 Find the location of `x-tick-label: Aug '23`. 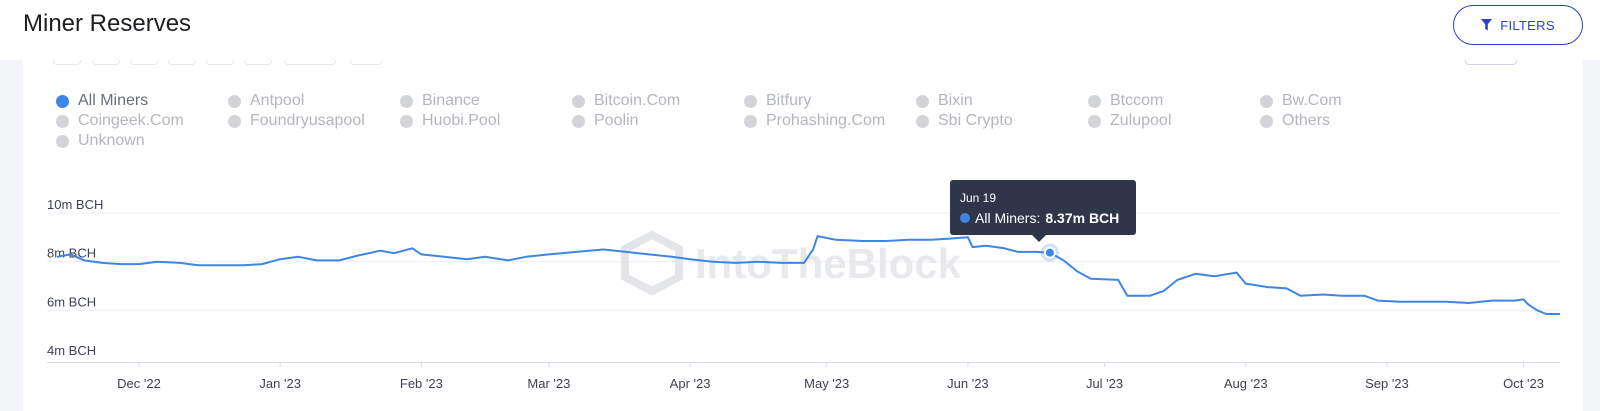

x-tick-label: Aug '23 is located at coordinates (1246, 383).